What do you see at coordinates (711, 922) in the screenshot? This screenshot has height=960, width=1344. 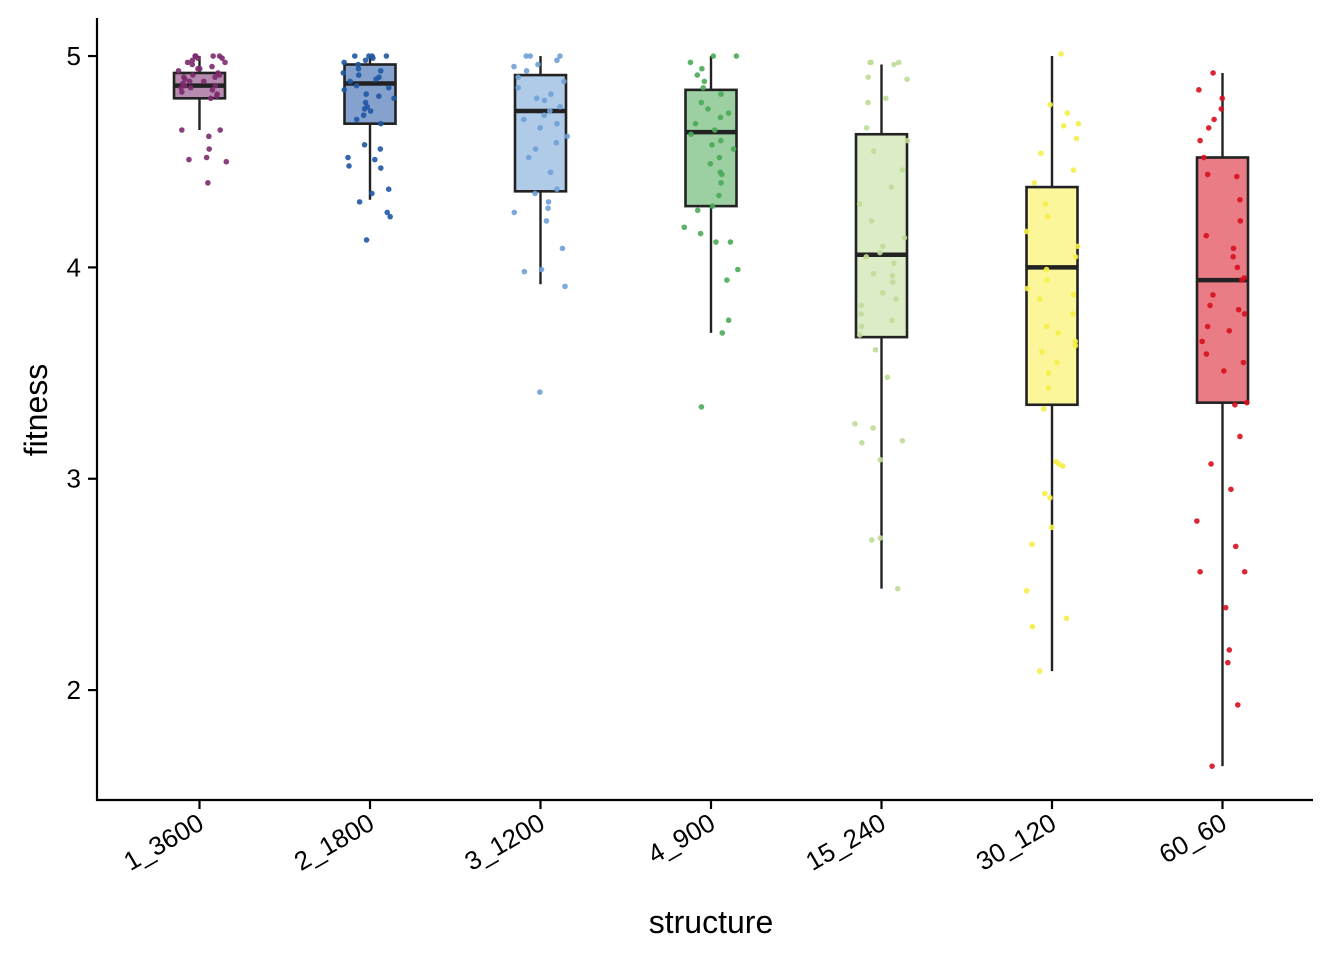 I see `x-axis-title: structure` at bounding box center [711, 922].